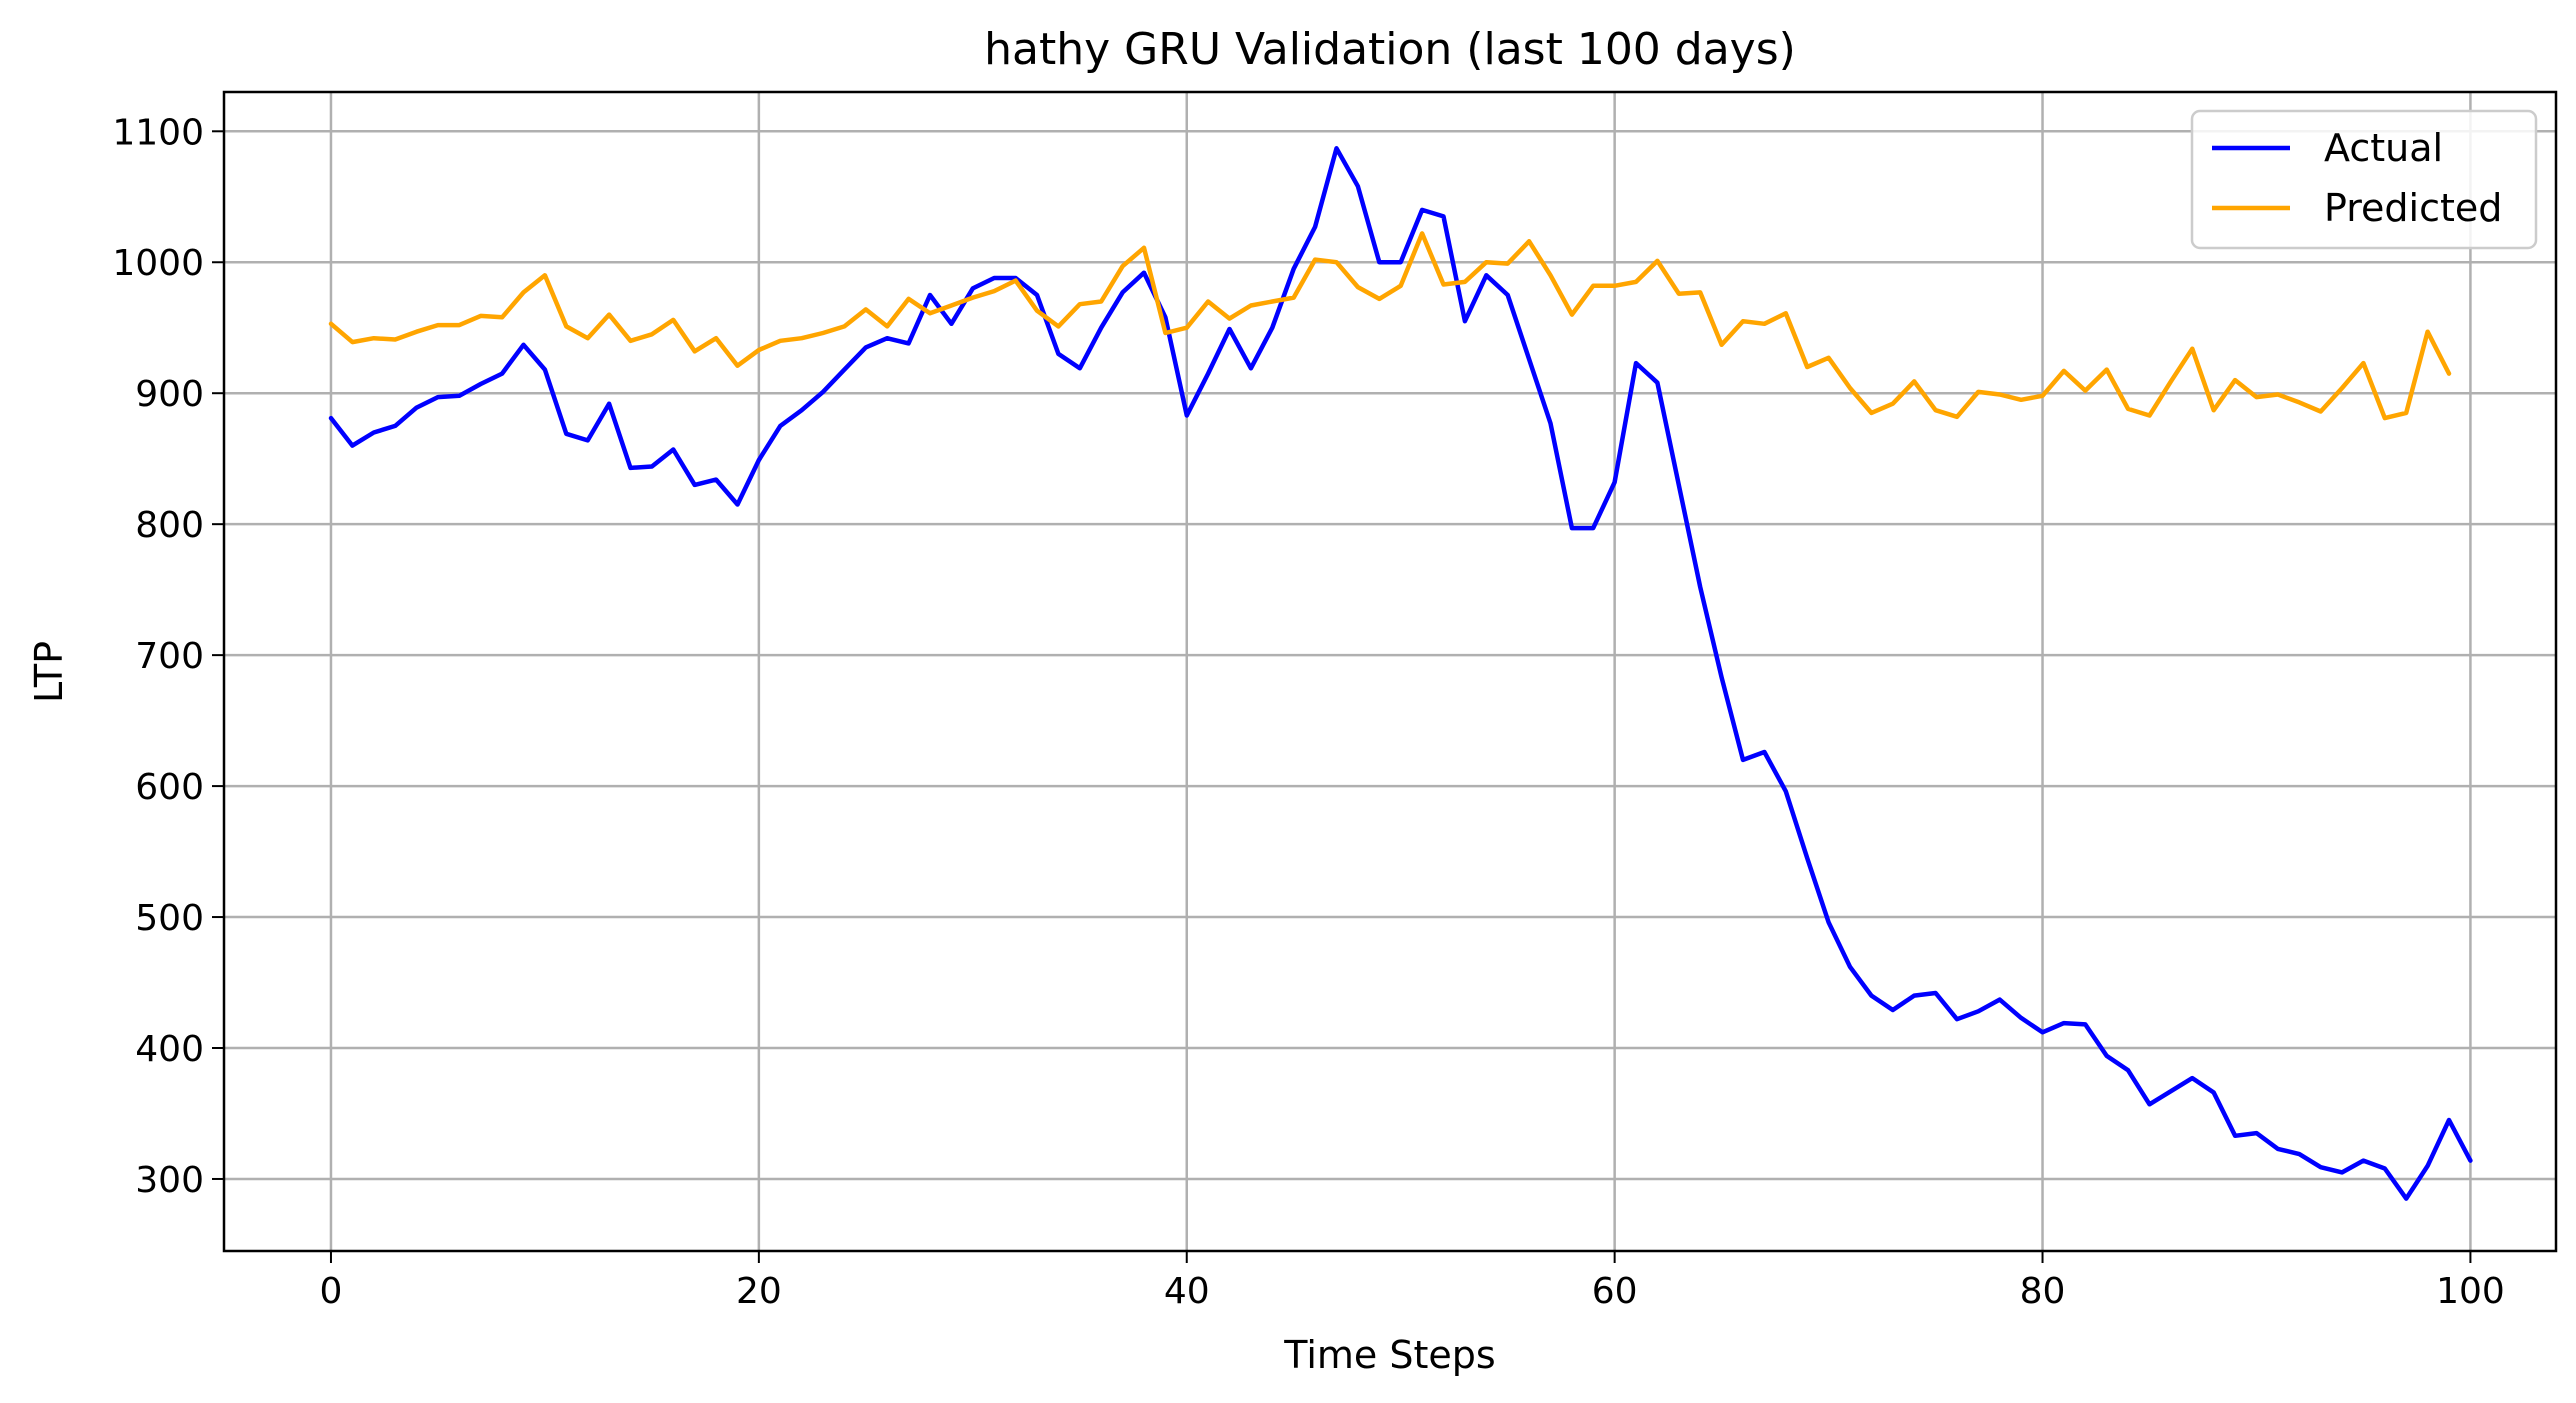  I want to click on x-axis-label: Time Steps, so click(1389, 1355).